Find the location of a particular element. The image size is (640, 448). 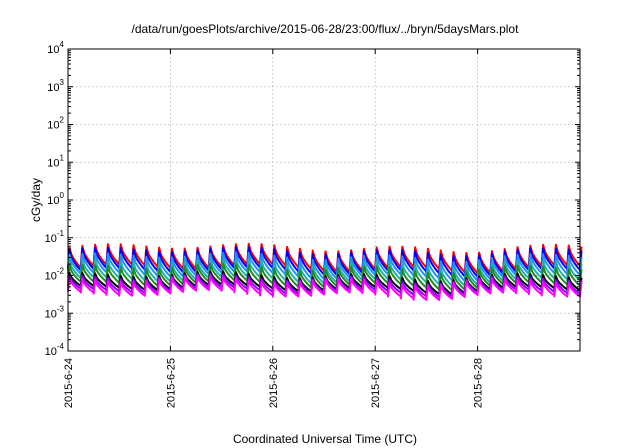

y-tick-label: 10⁻² is located at coordinates (55, 275).